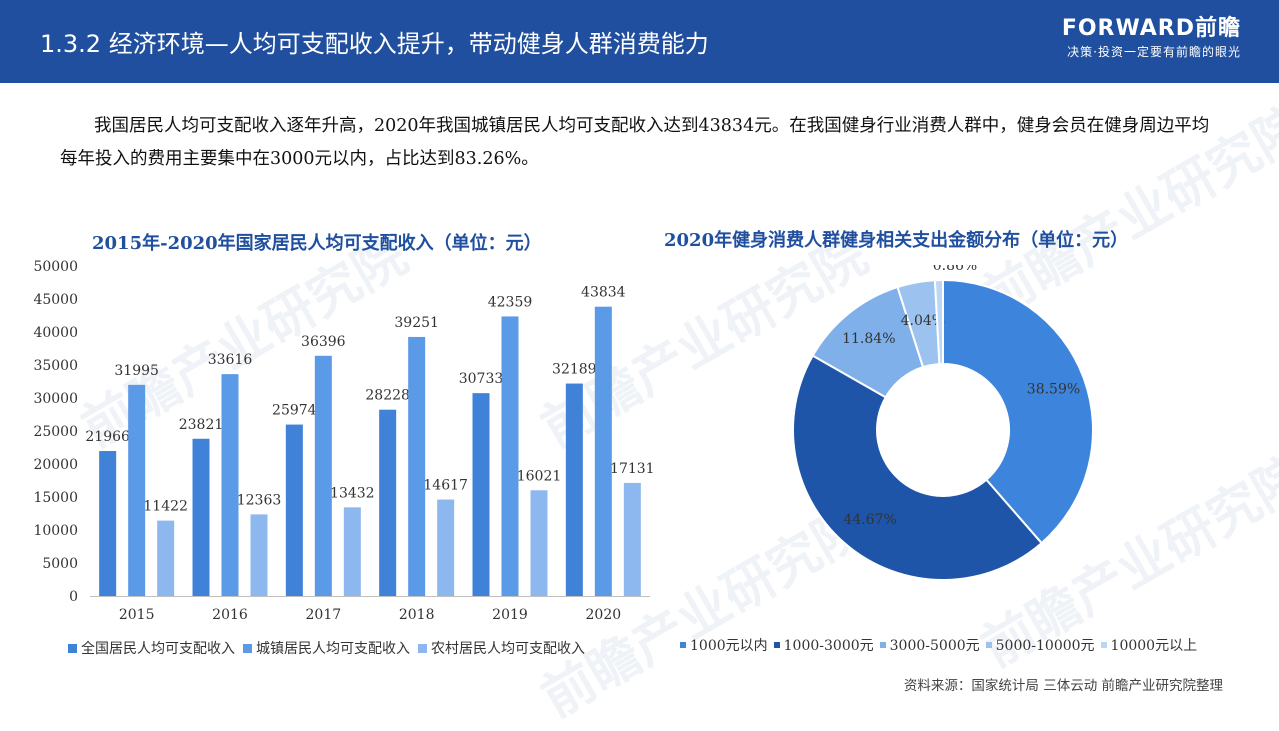  I want to click on bar-value-label: 17131, so click(632, 469).